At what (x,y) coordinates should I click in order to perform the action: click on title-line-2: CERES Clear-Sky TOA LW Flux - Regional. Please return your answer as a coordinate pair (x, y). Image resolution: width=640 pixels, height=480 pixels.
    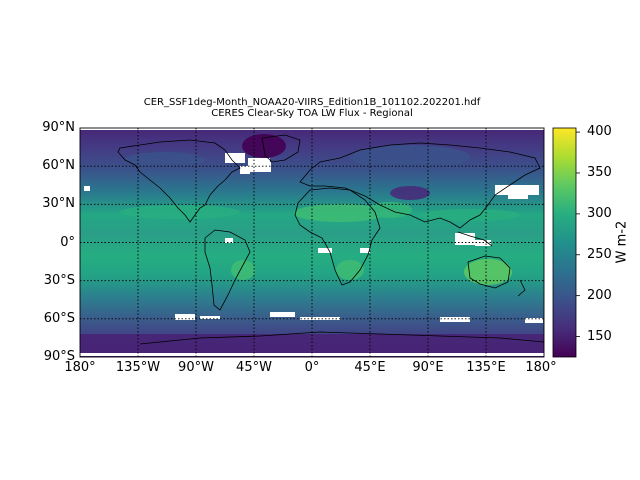
    Looking at the image, I should click on (312, 113).